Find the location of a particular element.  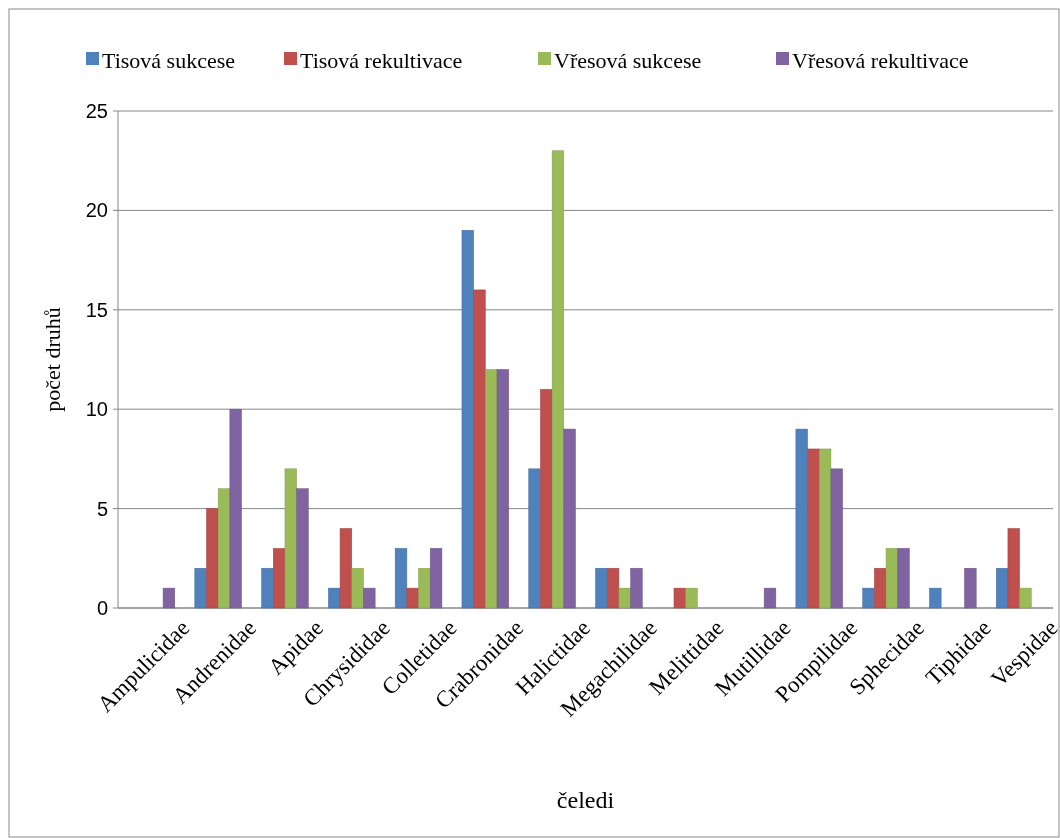

y-tick-label: 20 is located at coordinates (96, 210).